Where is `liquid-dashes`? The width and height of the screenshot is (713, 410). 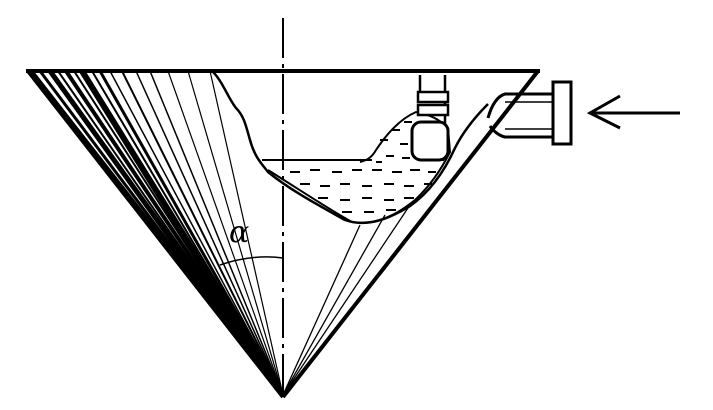 liquid-dashes is located at coordinates (367, 167).